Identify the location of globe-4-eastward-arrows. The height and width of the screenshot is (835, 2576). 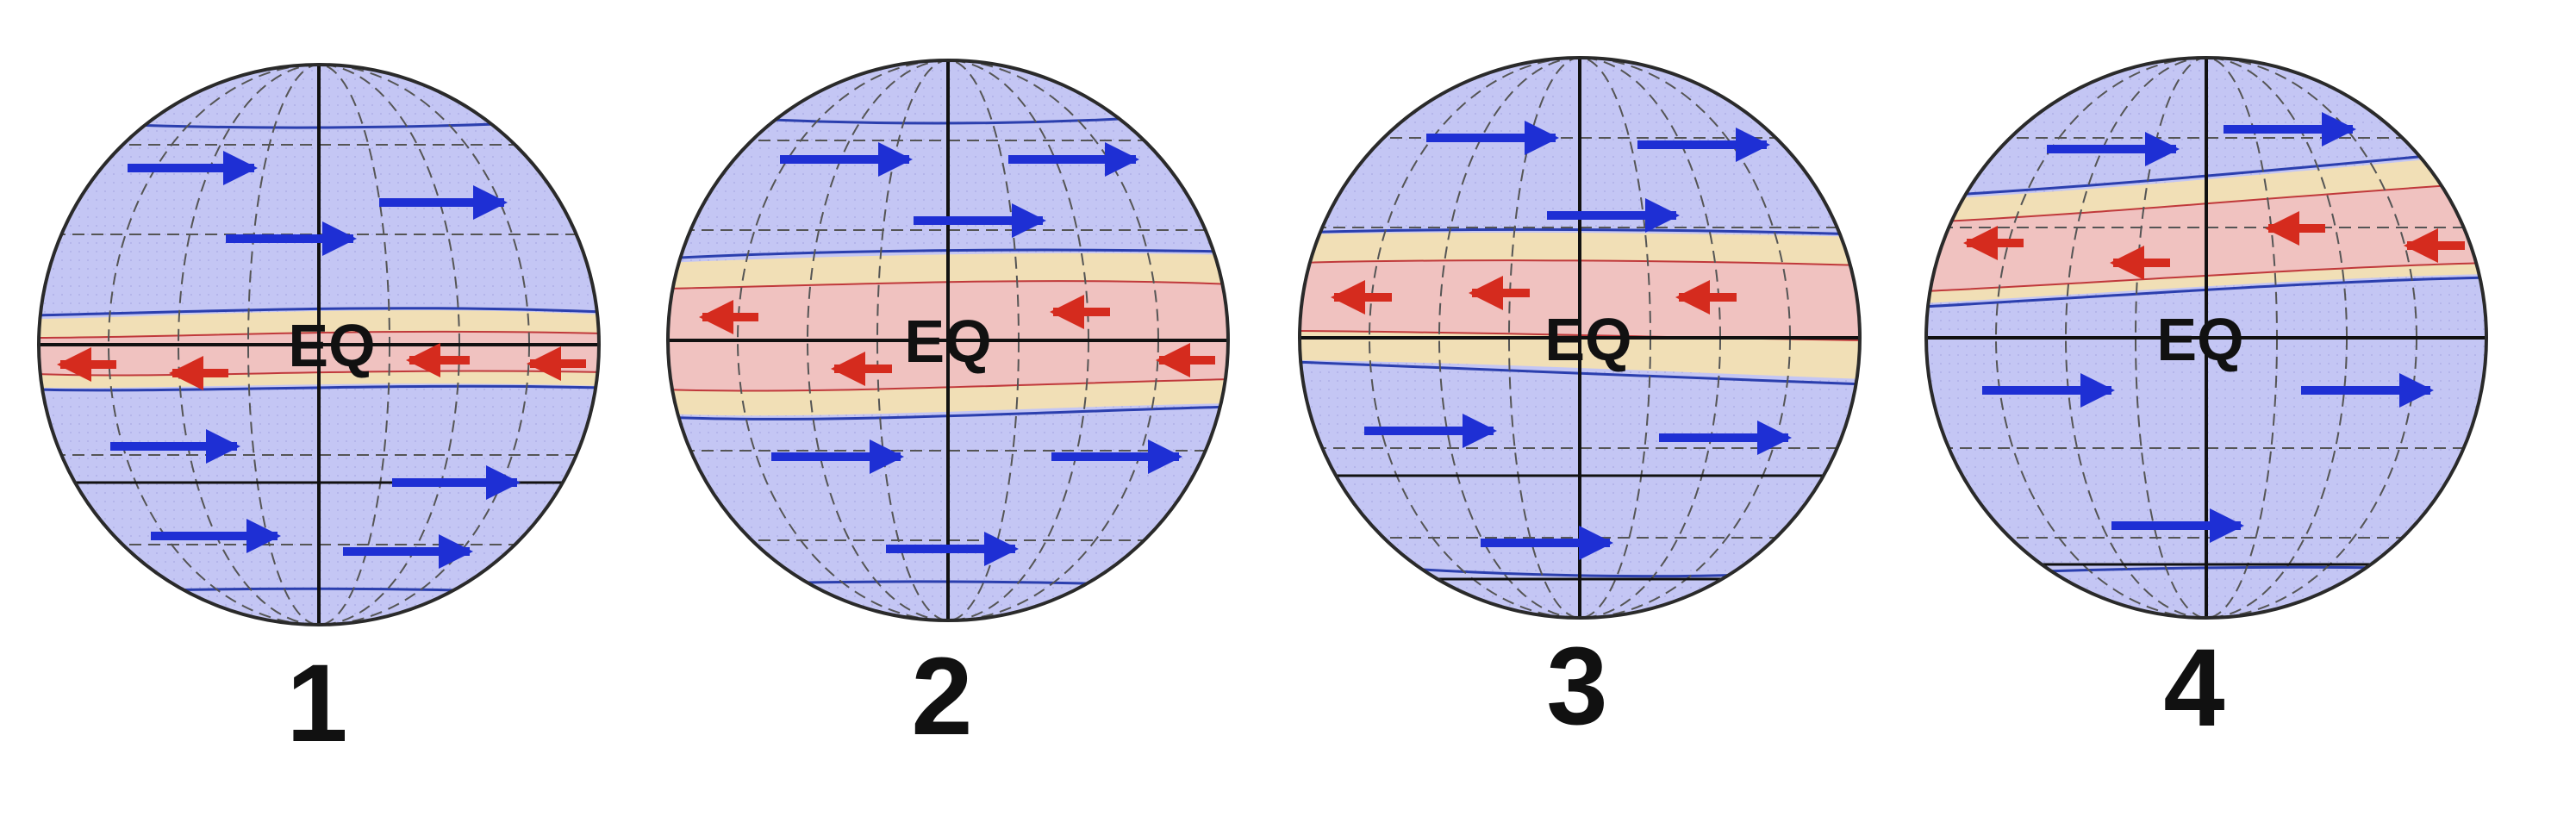
(2208, 327).